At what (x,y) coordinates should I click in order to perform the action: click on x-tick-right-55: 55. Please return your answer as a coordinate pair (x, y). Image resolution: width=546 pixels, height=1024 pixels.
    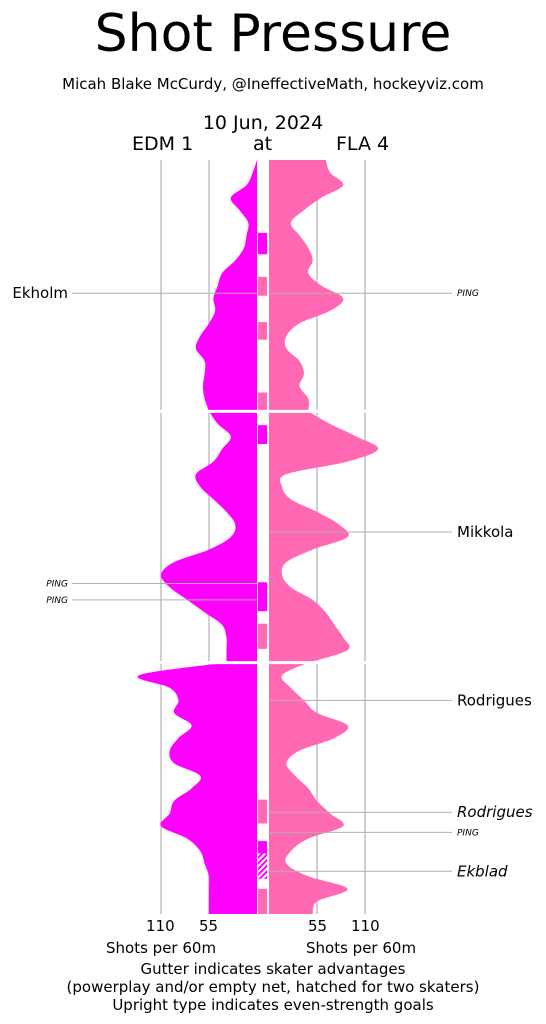
    Looking at the image, I should click on (318, 926).